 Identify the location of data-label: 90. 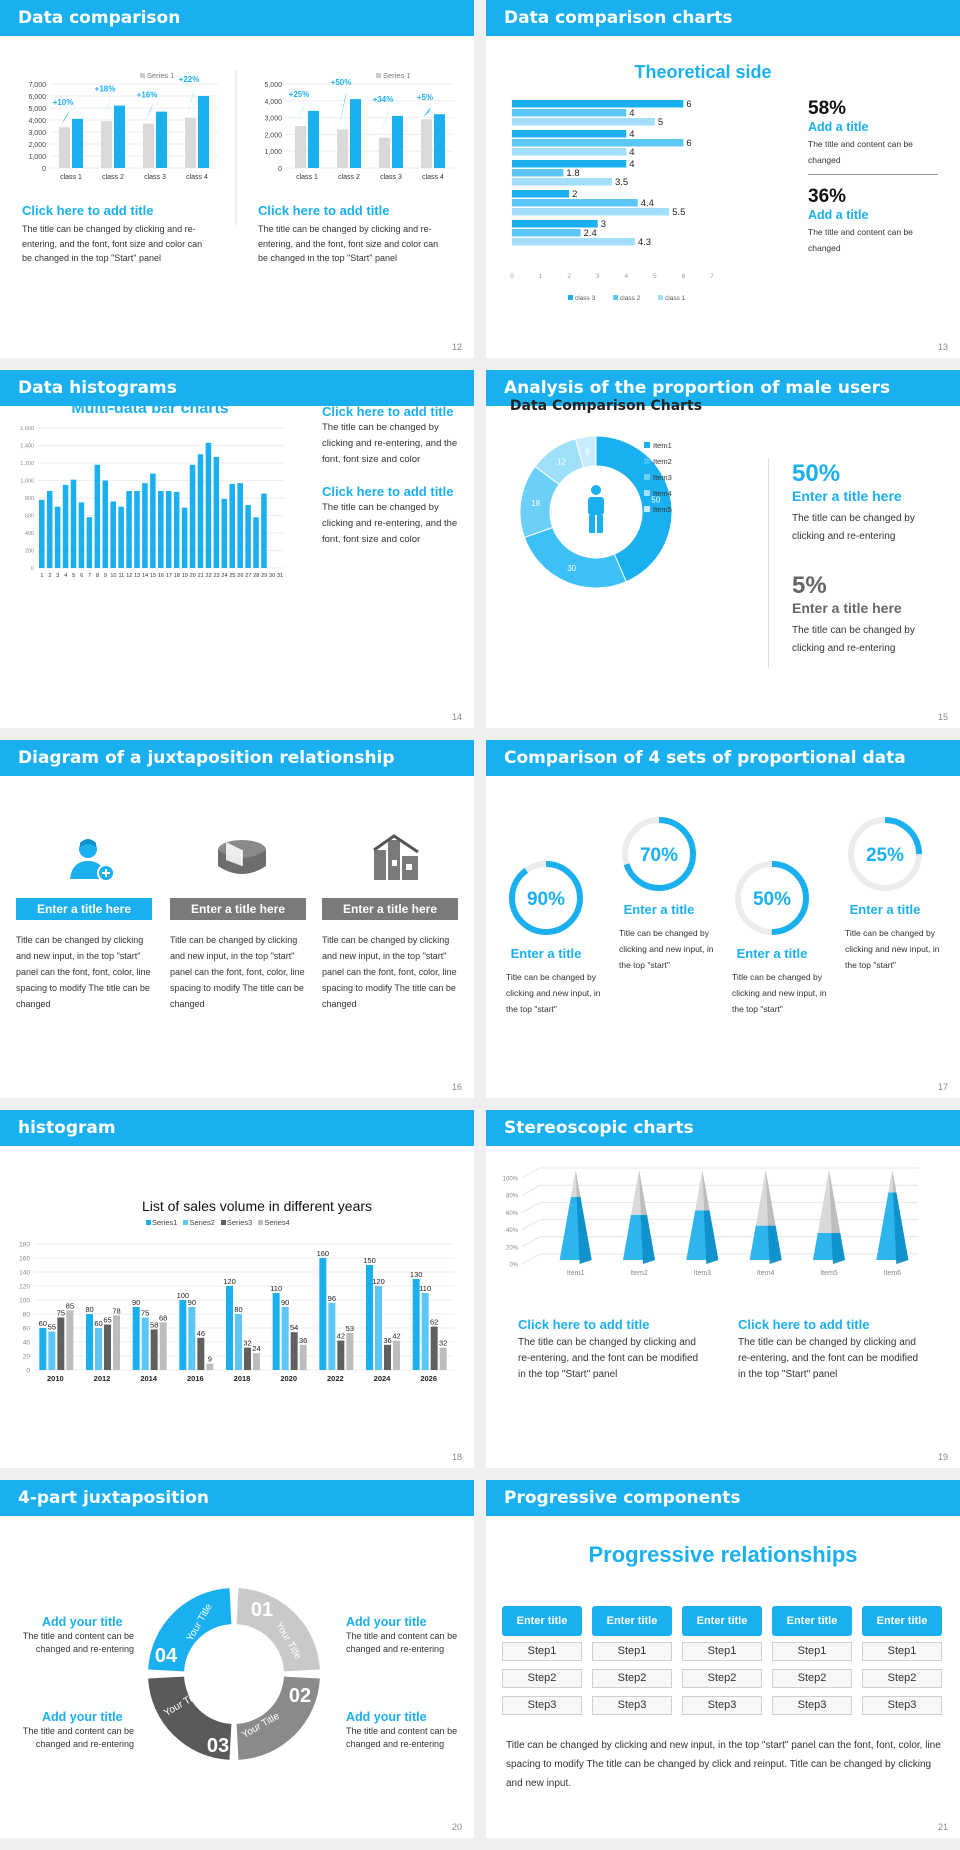
(285, 1302).